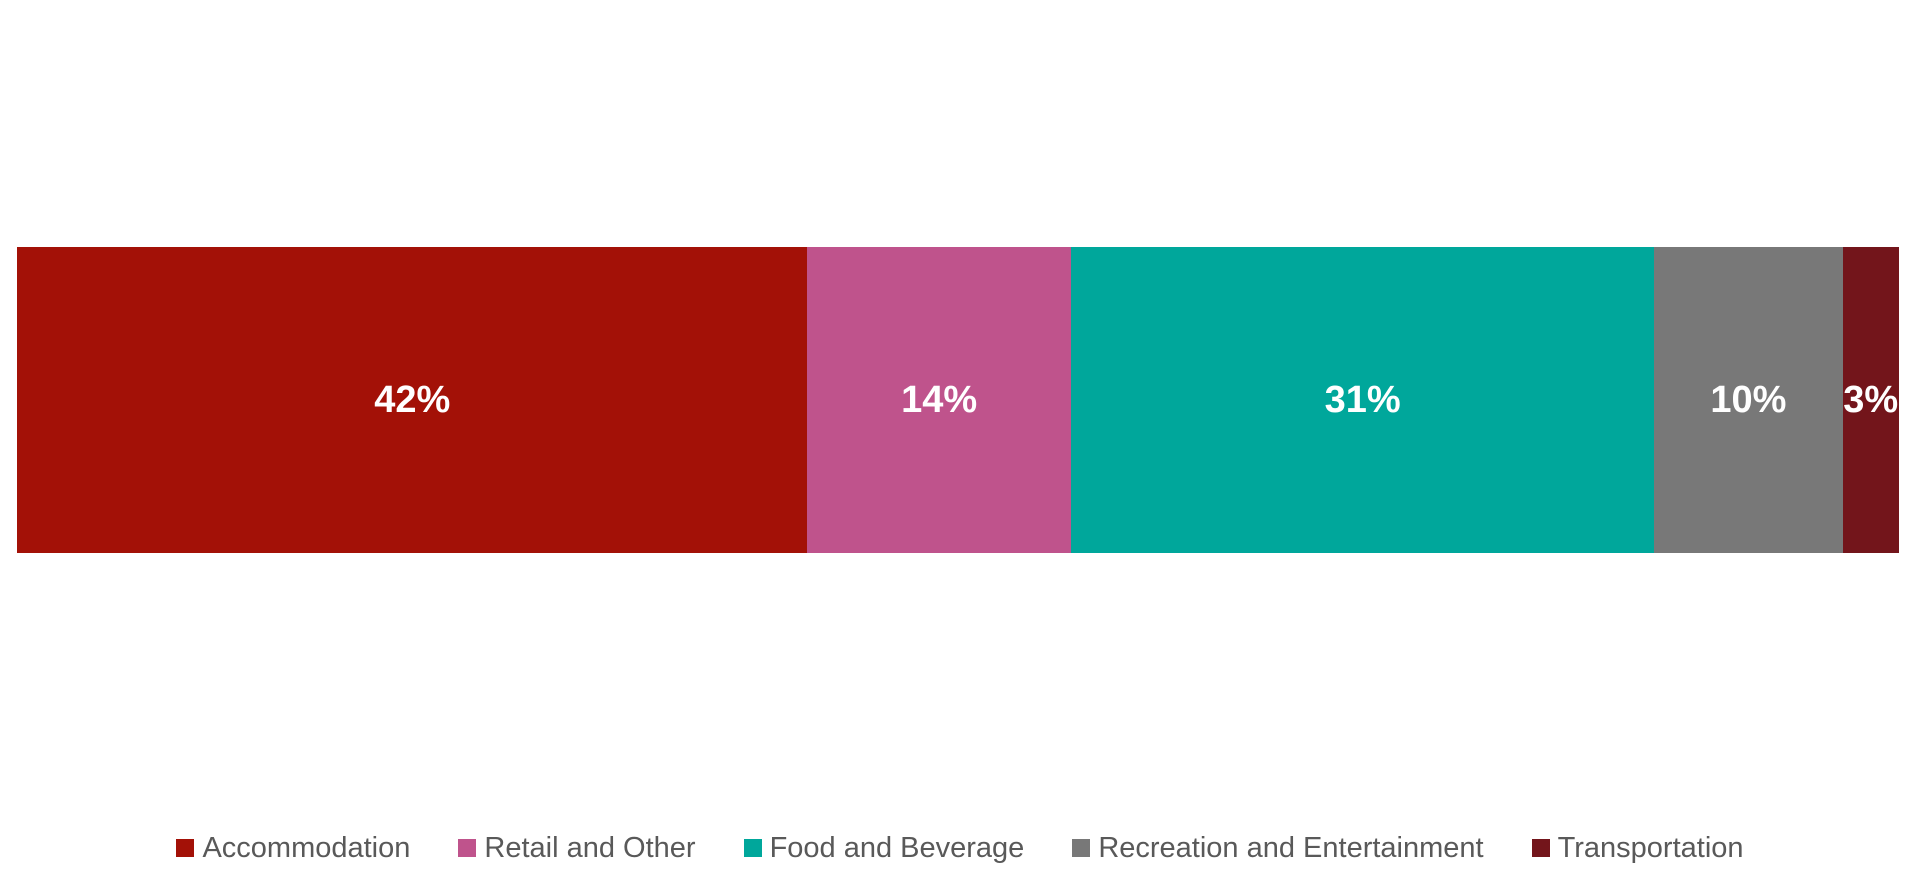 The width and height of the screenshot is (1920, 870). I want to click on segment-value-label-transportation: 3%, so click(1871, 399).